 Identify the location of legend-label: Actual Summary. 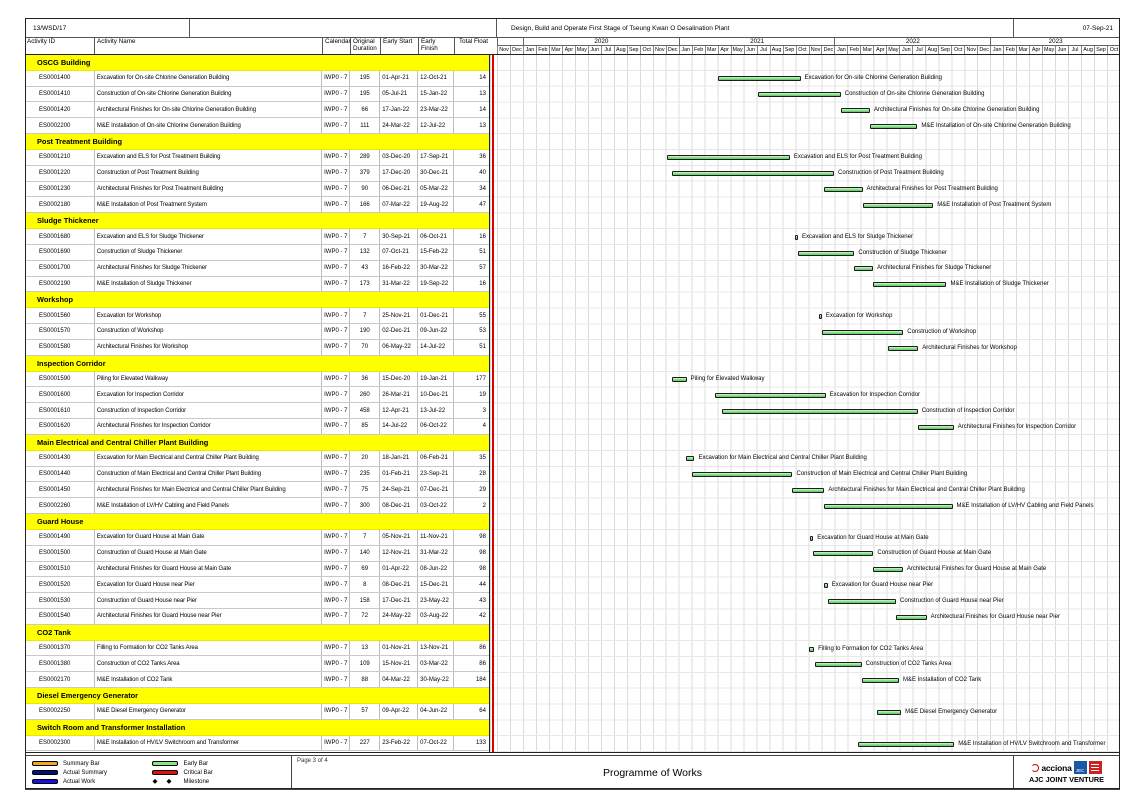
(85, 772).